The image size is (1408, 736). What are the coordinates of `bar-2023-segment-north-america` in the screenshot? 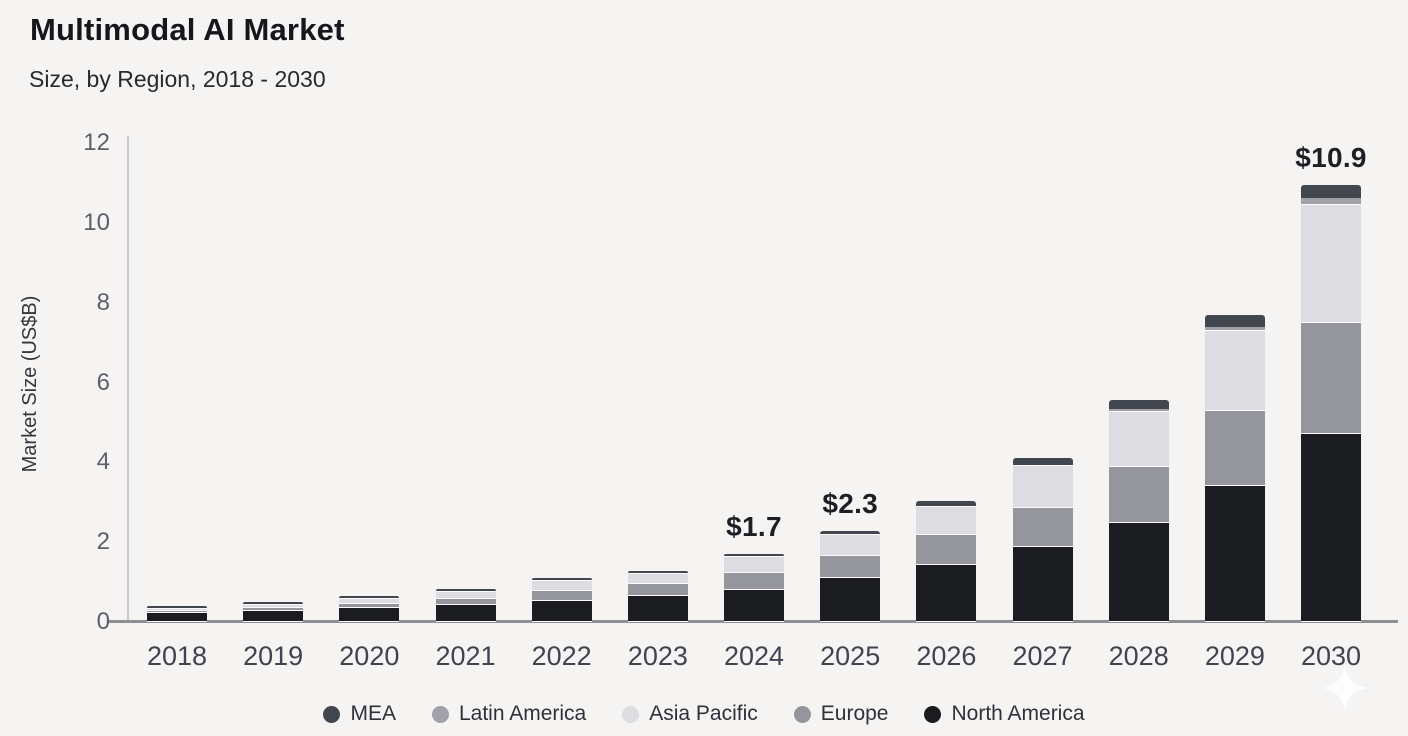 It's located at (657, 609).